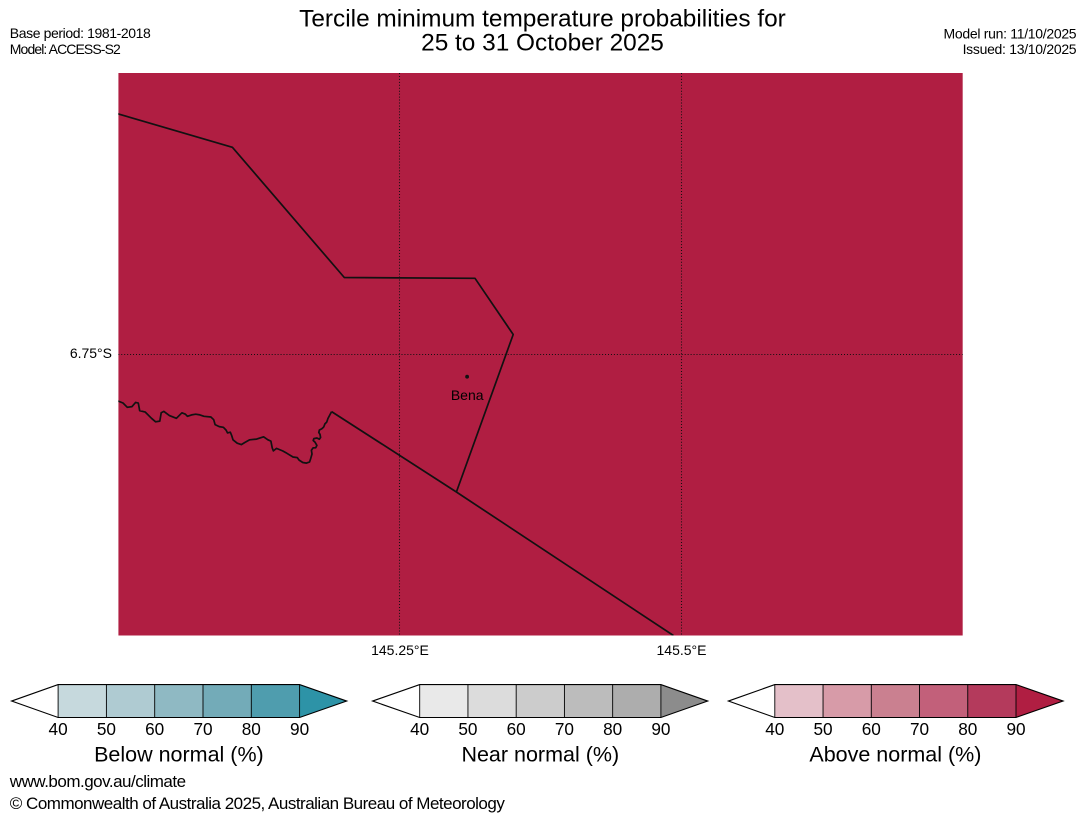  Describe the element at coordinates (682, 650) in the screenshot. I see `svg-text: 145.5°E` at that location.